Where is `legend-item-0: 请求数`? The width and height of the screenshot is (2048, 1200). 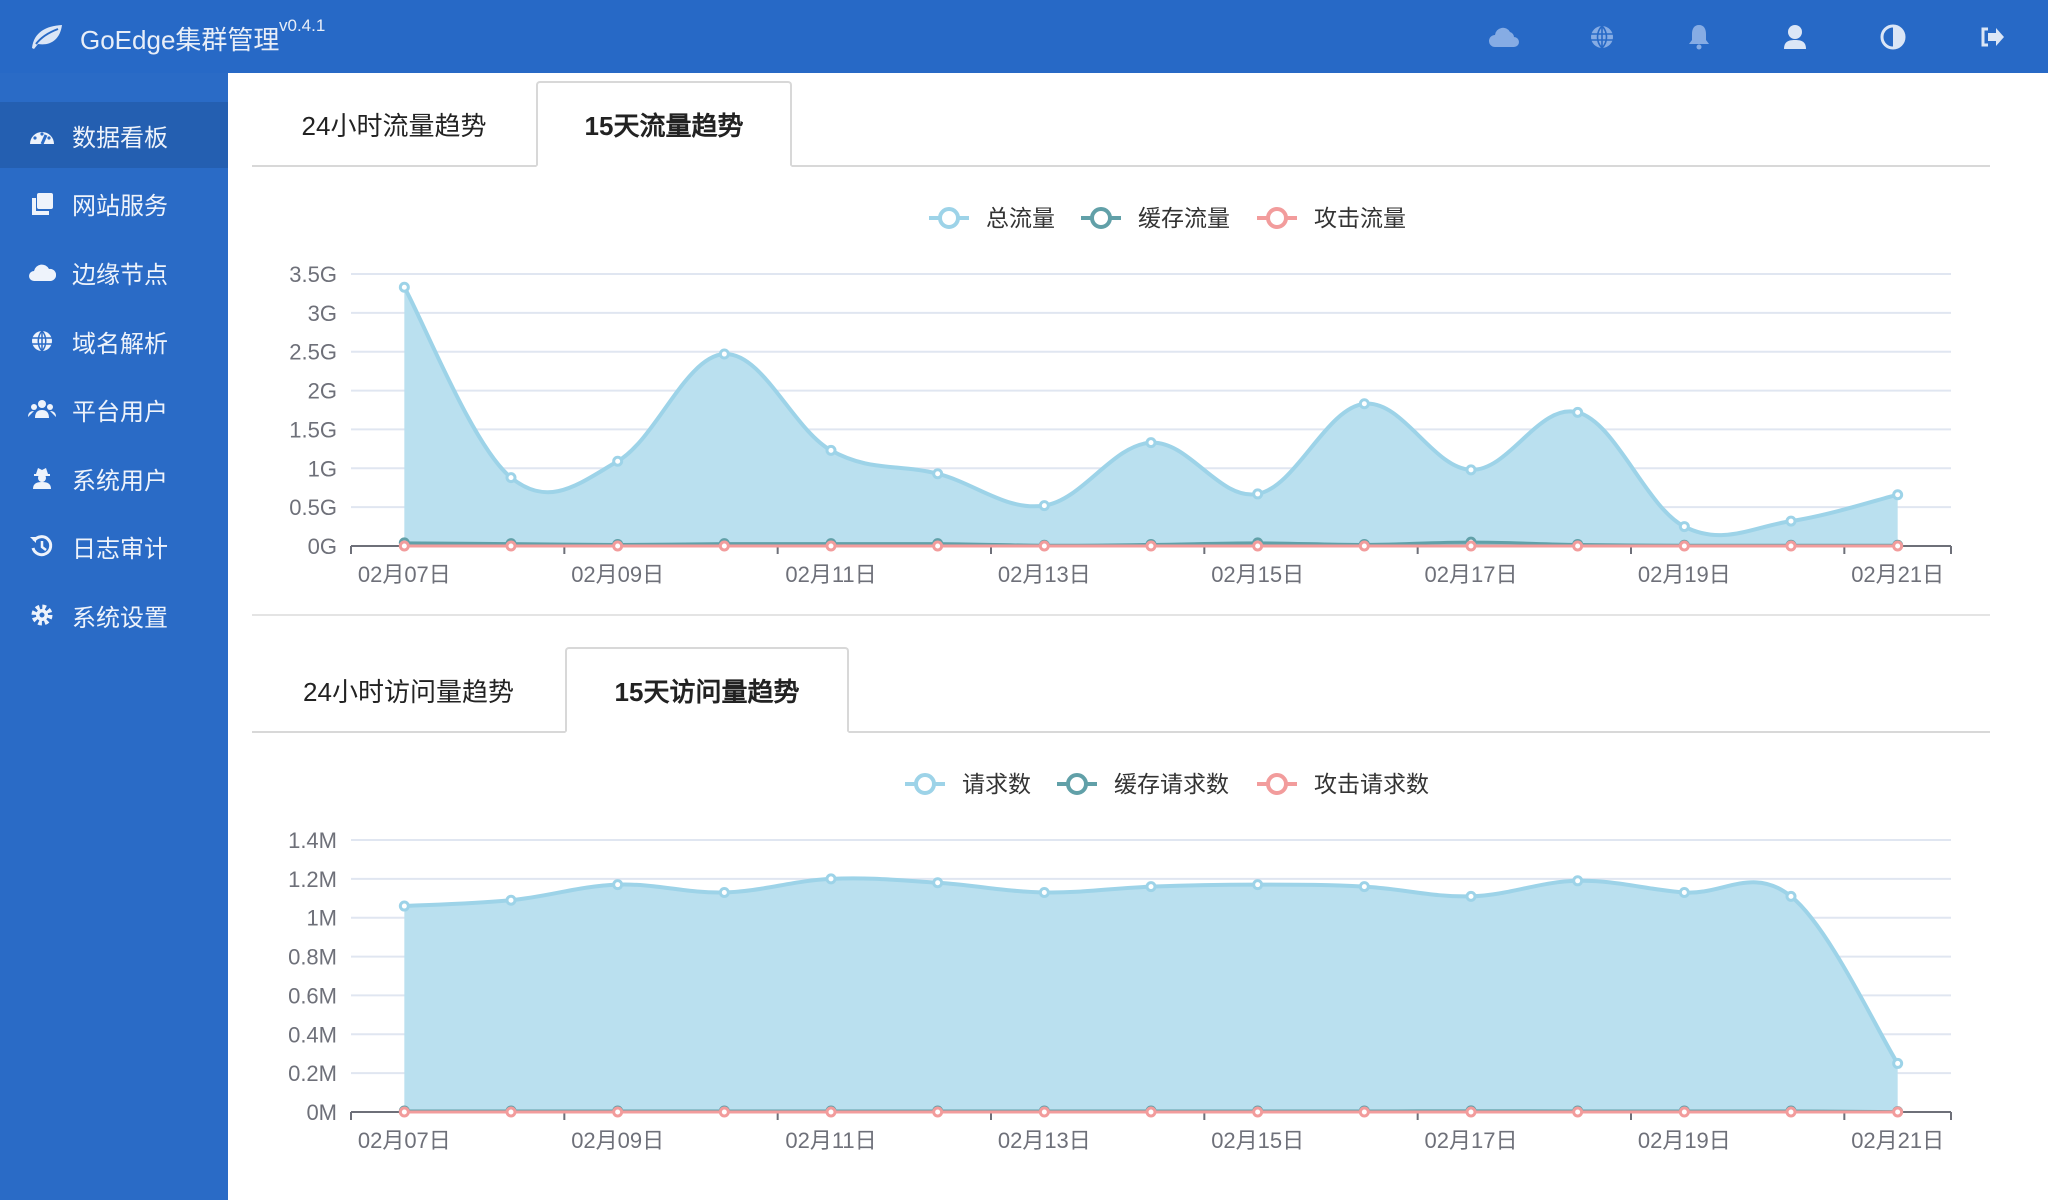
legend-item-0: 请求数 is located at coordinates (968, 784).